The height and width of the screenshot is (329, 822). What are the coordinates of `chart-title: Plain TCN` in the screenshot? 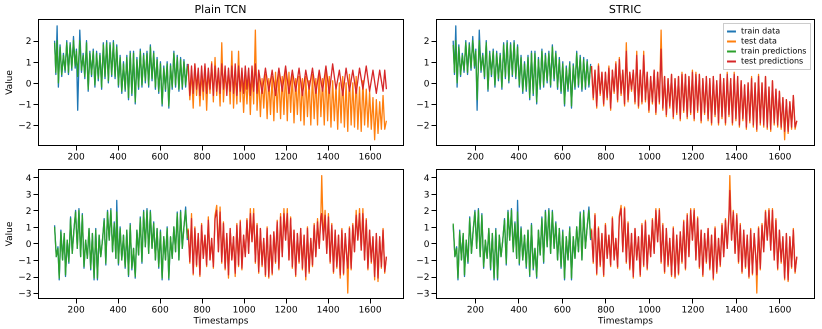 It's located at (220, 9).